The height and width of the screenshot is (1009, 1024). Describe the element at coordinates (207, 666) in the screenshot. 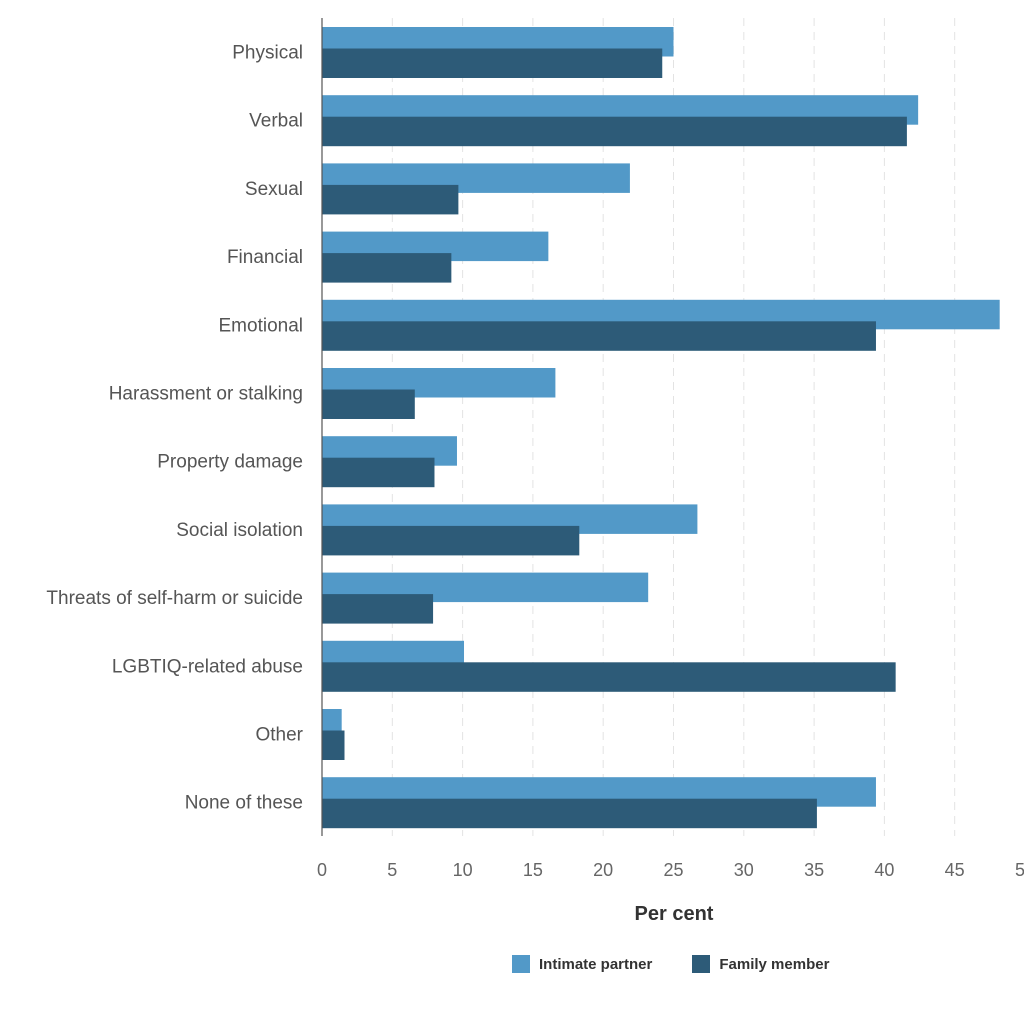

I see `category-label: LGBTIQ-related abuse` at that location.